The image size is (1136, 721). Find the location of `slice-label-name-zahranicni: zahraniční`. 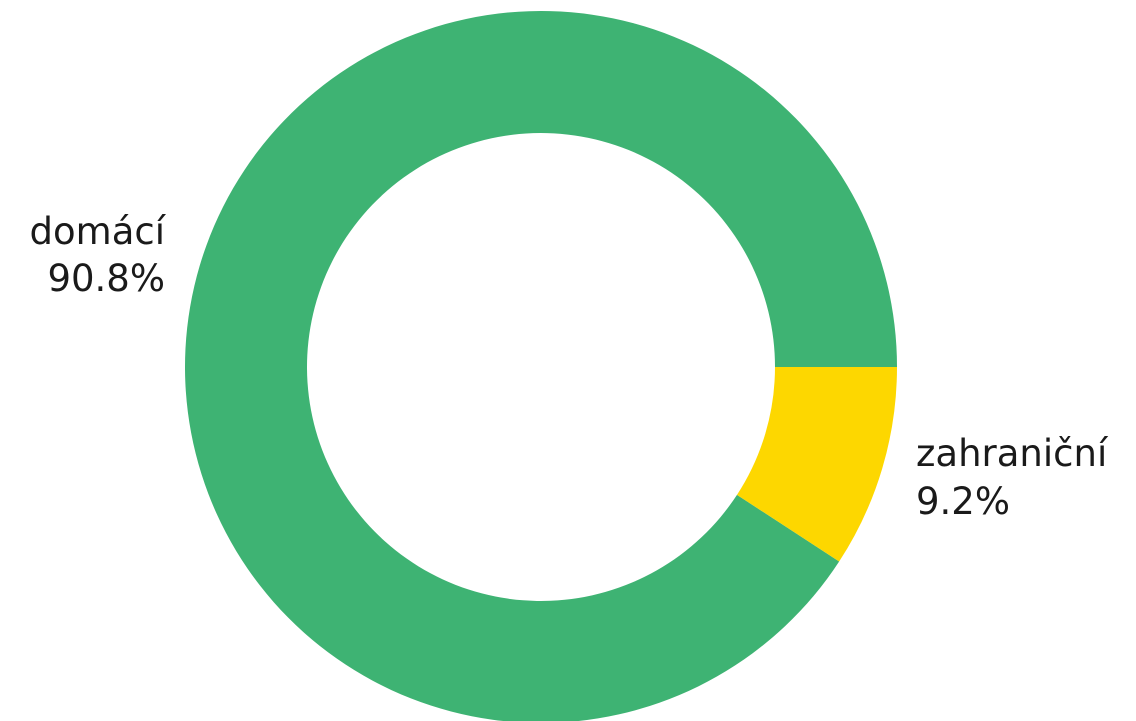

slice-label-name-zahranicni: zahraniční is located at coordinates (1012, 453).